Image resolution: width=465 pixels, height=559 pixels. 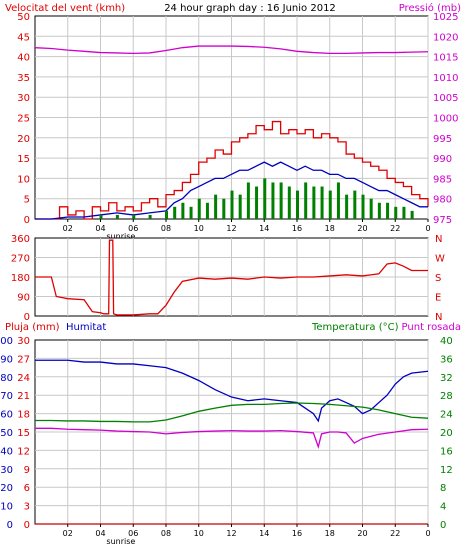 What do you see at coordinates (65, 8) in the screenshot?
I see `wind-axis-label: Velocitat del vent (kmh)` at bounding box center [65, 8].